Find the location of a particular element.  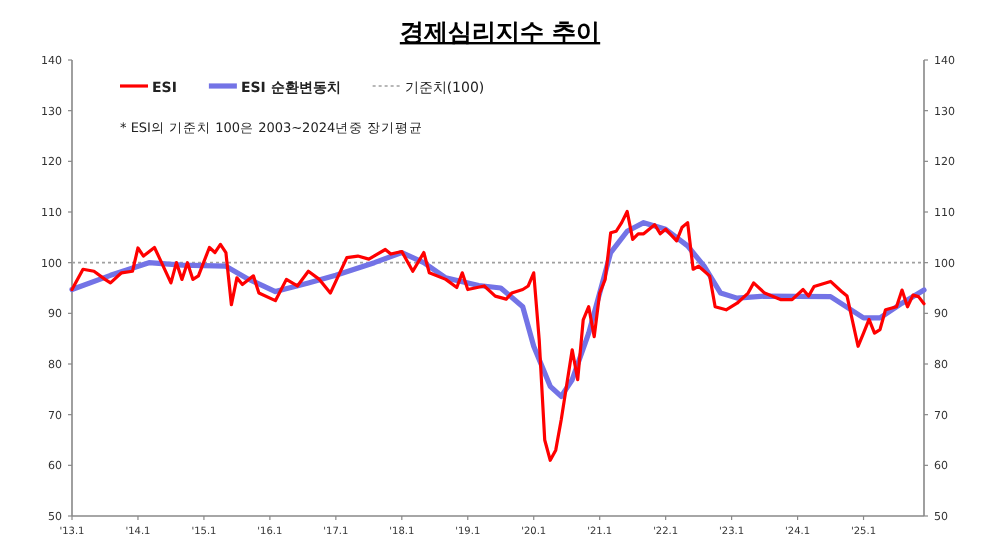

chart-title: 경제심리지수 추이 is located at coordinates (500, 32).